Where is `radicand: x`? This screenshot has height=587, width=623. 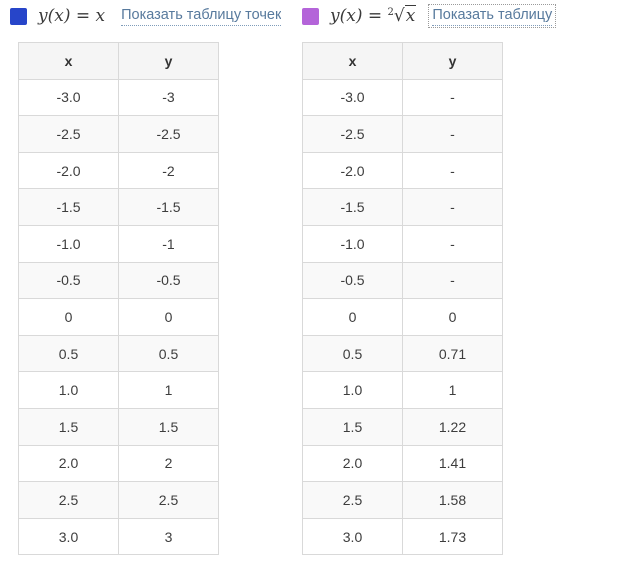 radicand: x is located at coordinates (410, 15).